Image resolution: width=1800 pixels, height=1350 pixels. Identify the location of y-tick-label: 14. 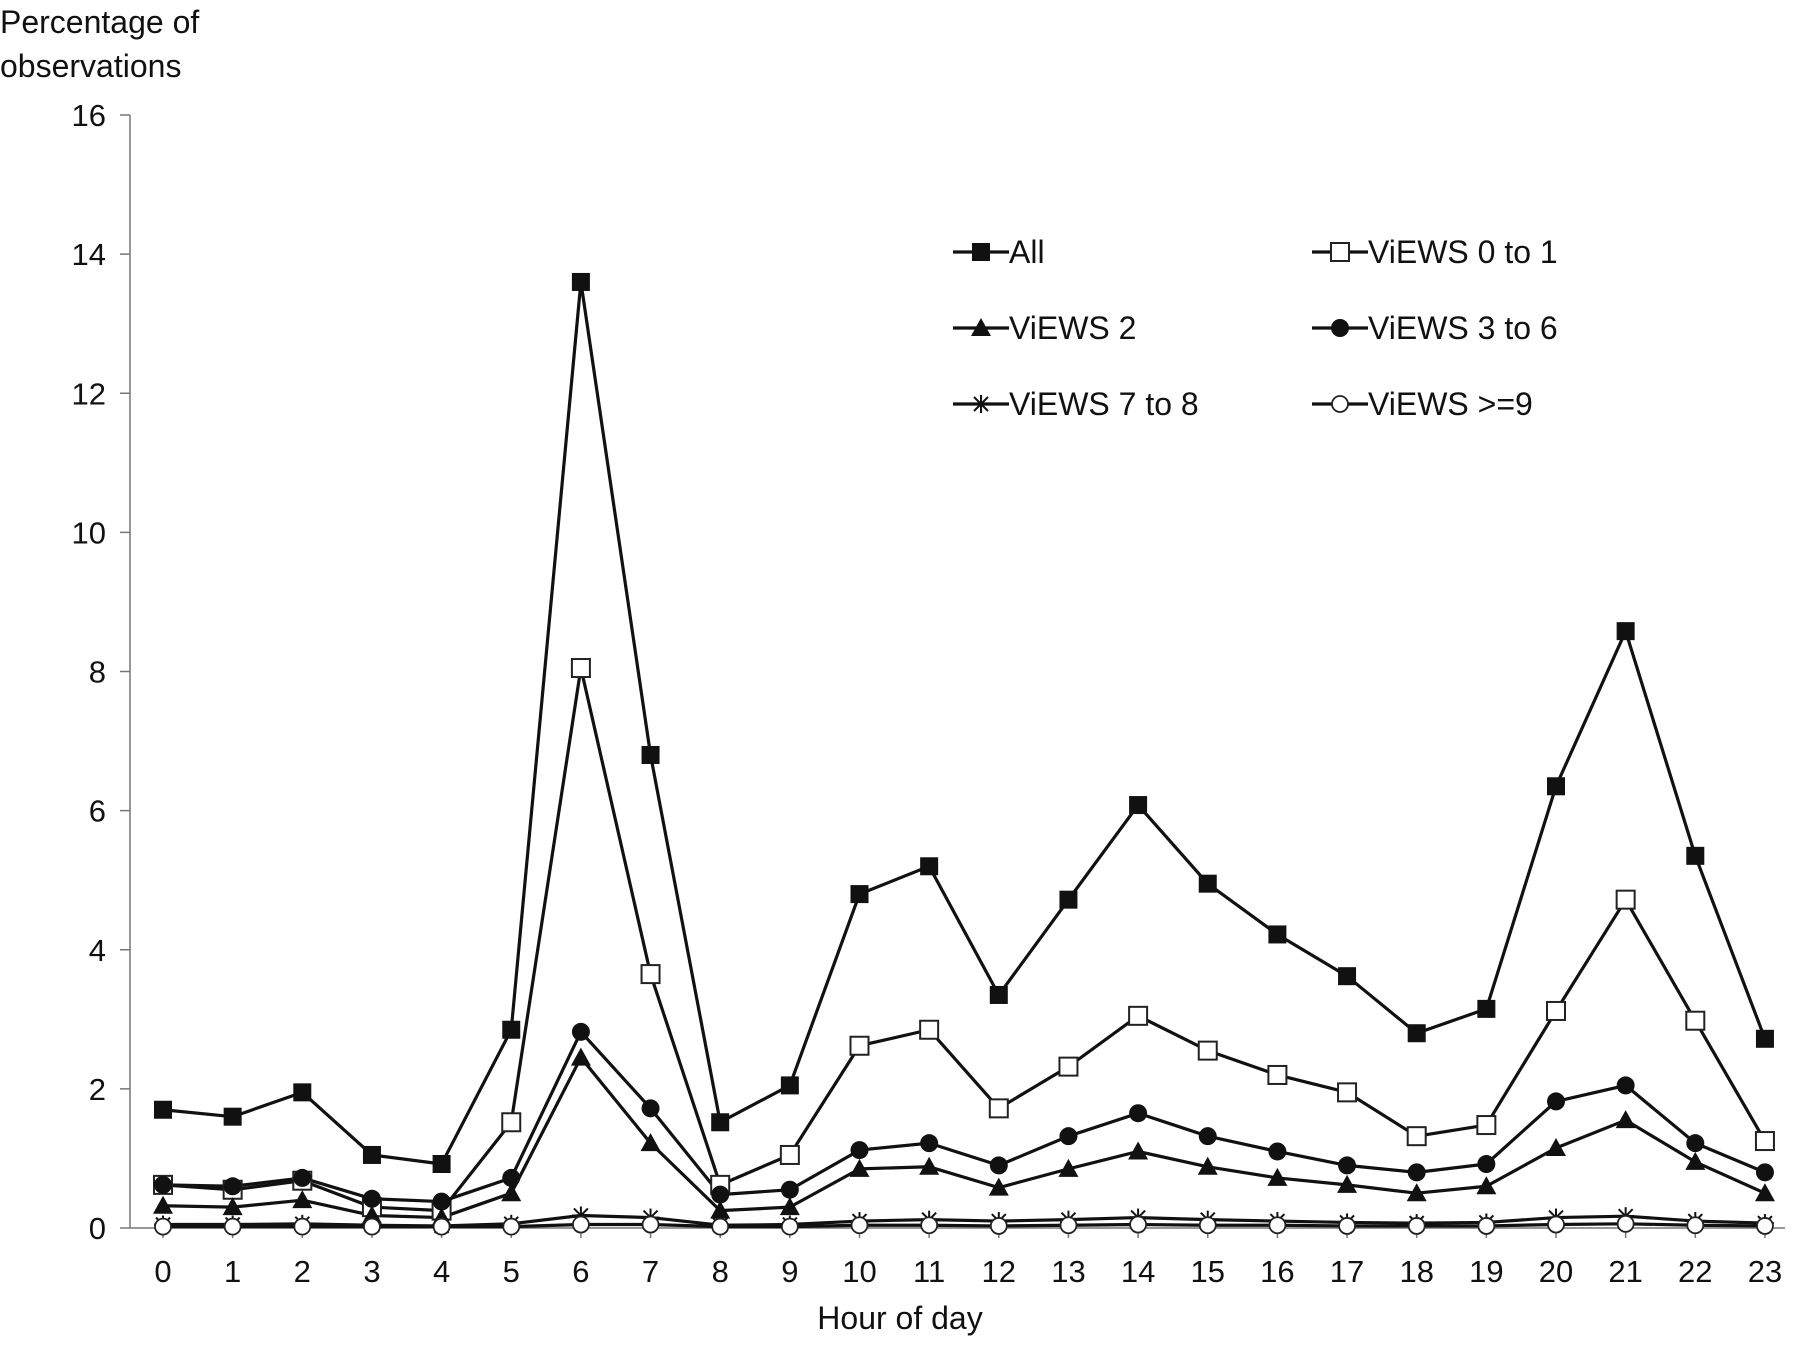
(89, 254).